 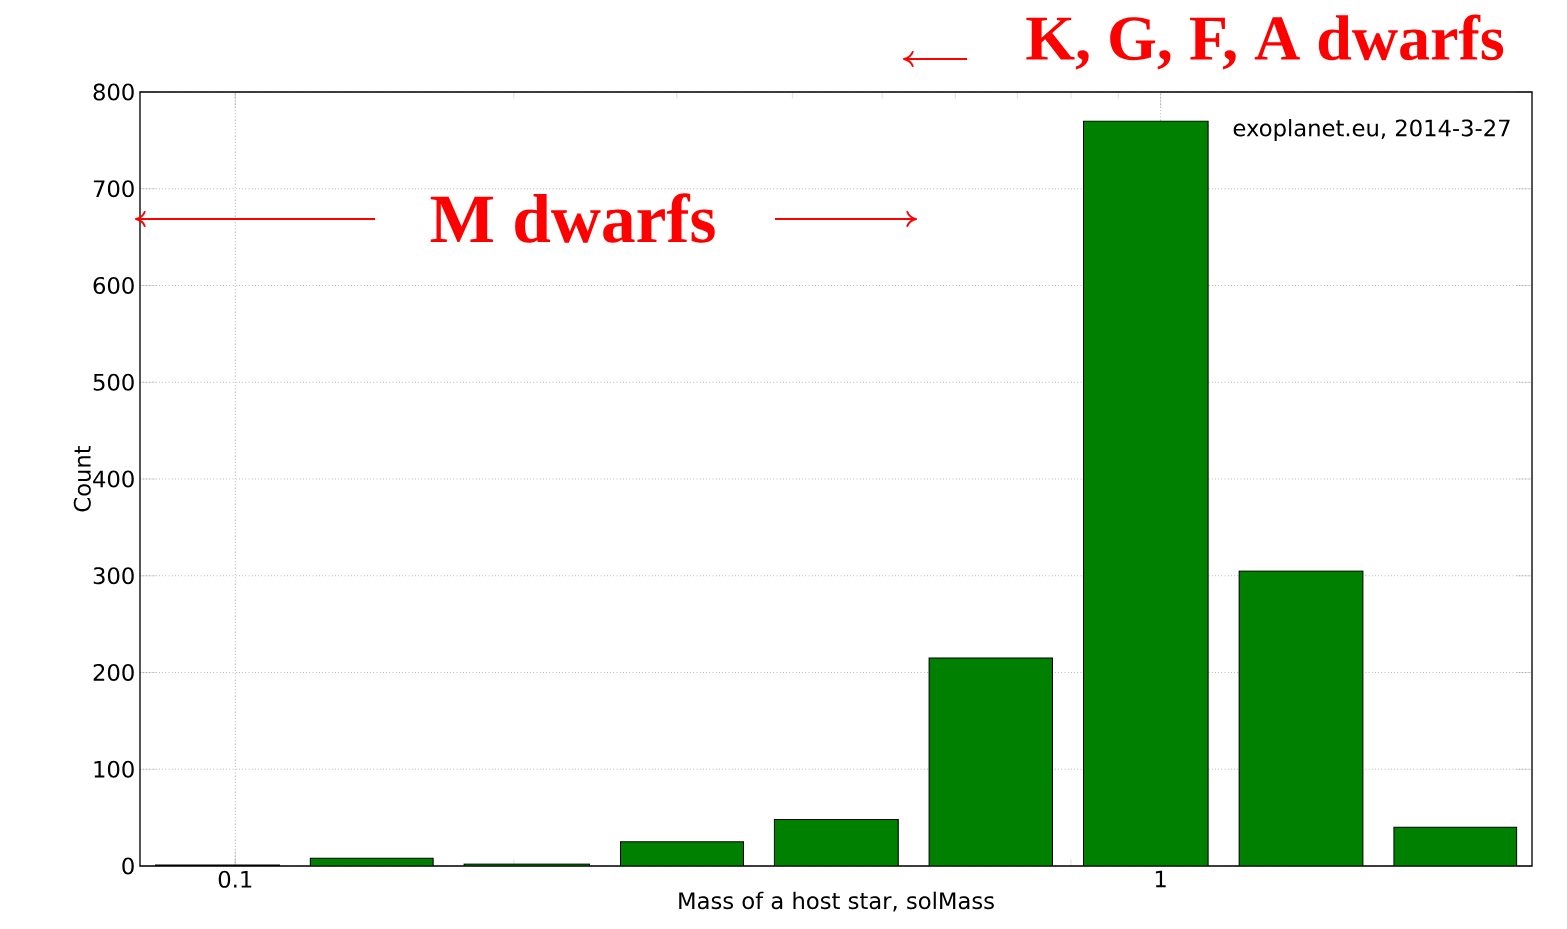 What do you see at coordinates (113, 92) in the screenshot?
I see `y-tick-label: 800` at bounding box center [113, 92].